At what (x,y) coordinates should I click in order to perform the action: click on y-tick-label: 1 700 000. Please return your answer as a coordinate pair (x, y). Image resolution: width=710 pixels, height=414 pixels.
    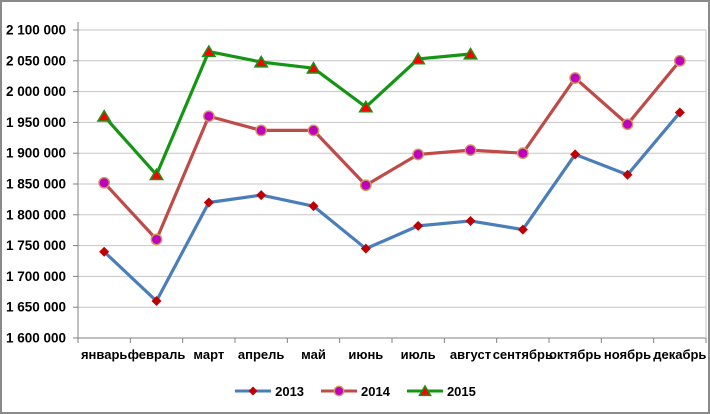
    Looking at the image, I should click on (36, 276).